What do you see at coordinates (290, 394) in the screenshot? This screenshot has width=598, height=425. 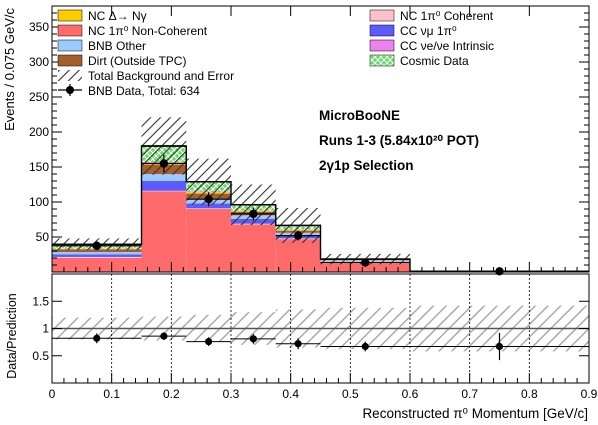 I see `x-tick-label-4: 0.4` at bounding box center [290, 394].